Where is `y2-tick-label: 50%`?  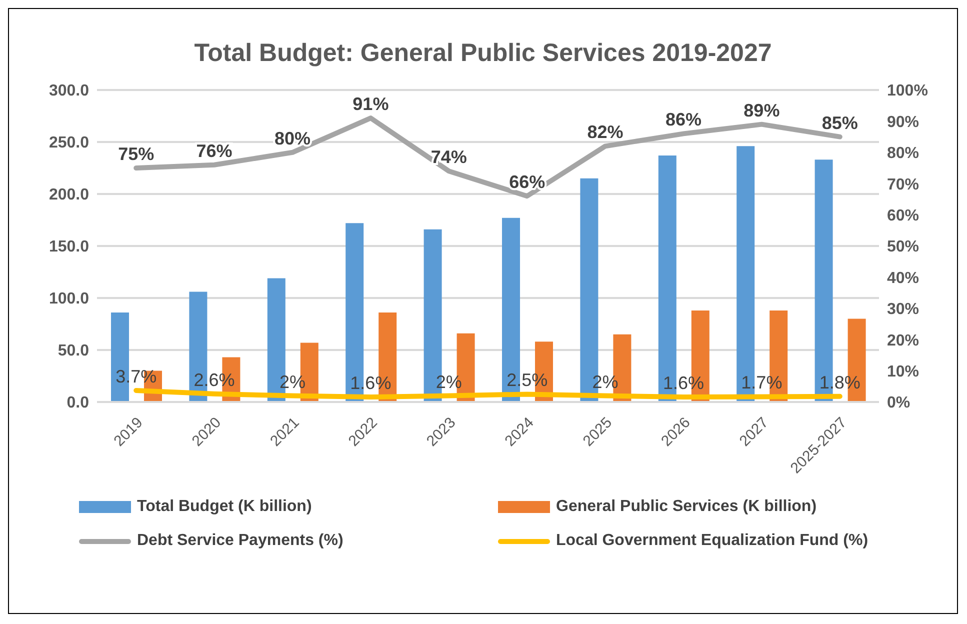 y2-tick-label: 50% is located at coordinates (903, 247).